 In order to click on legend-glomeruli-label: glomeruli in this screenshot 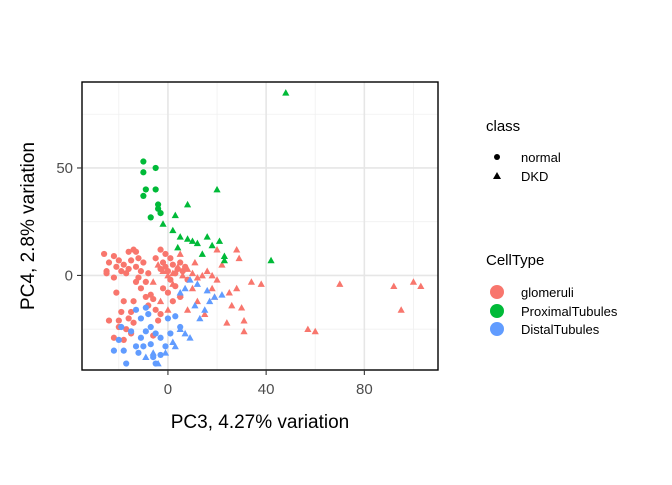, I will do `click(547, 292)`.